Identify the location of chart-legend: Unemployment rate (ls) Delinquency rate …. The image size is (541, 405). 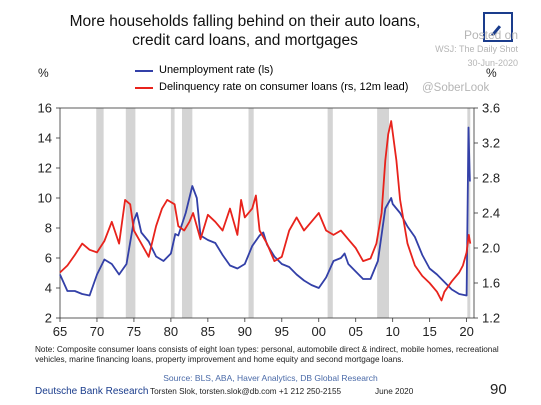
(271, 79).